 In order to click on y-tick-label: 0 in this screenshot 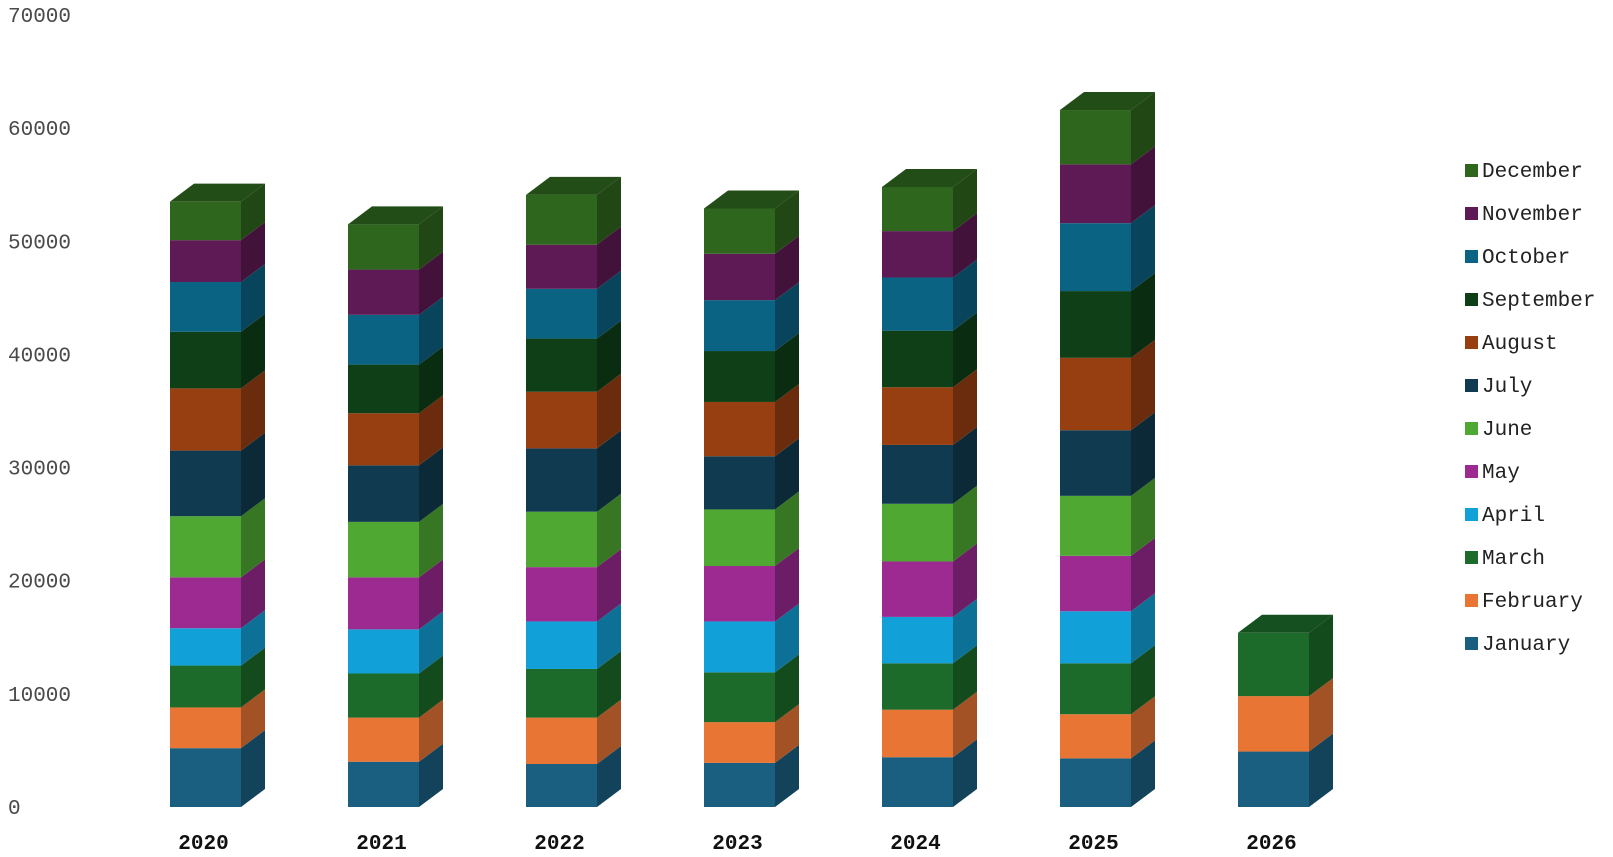, I will do `click(14, 809)`.